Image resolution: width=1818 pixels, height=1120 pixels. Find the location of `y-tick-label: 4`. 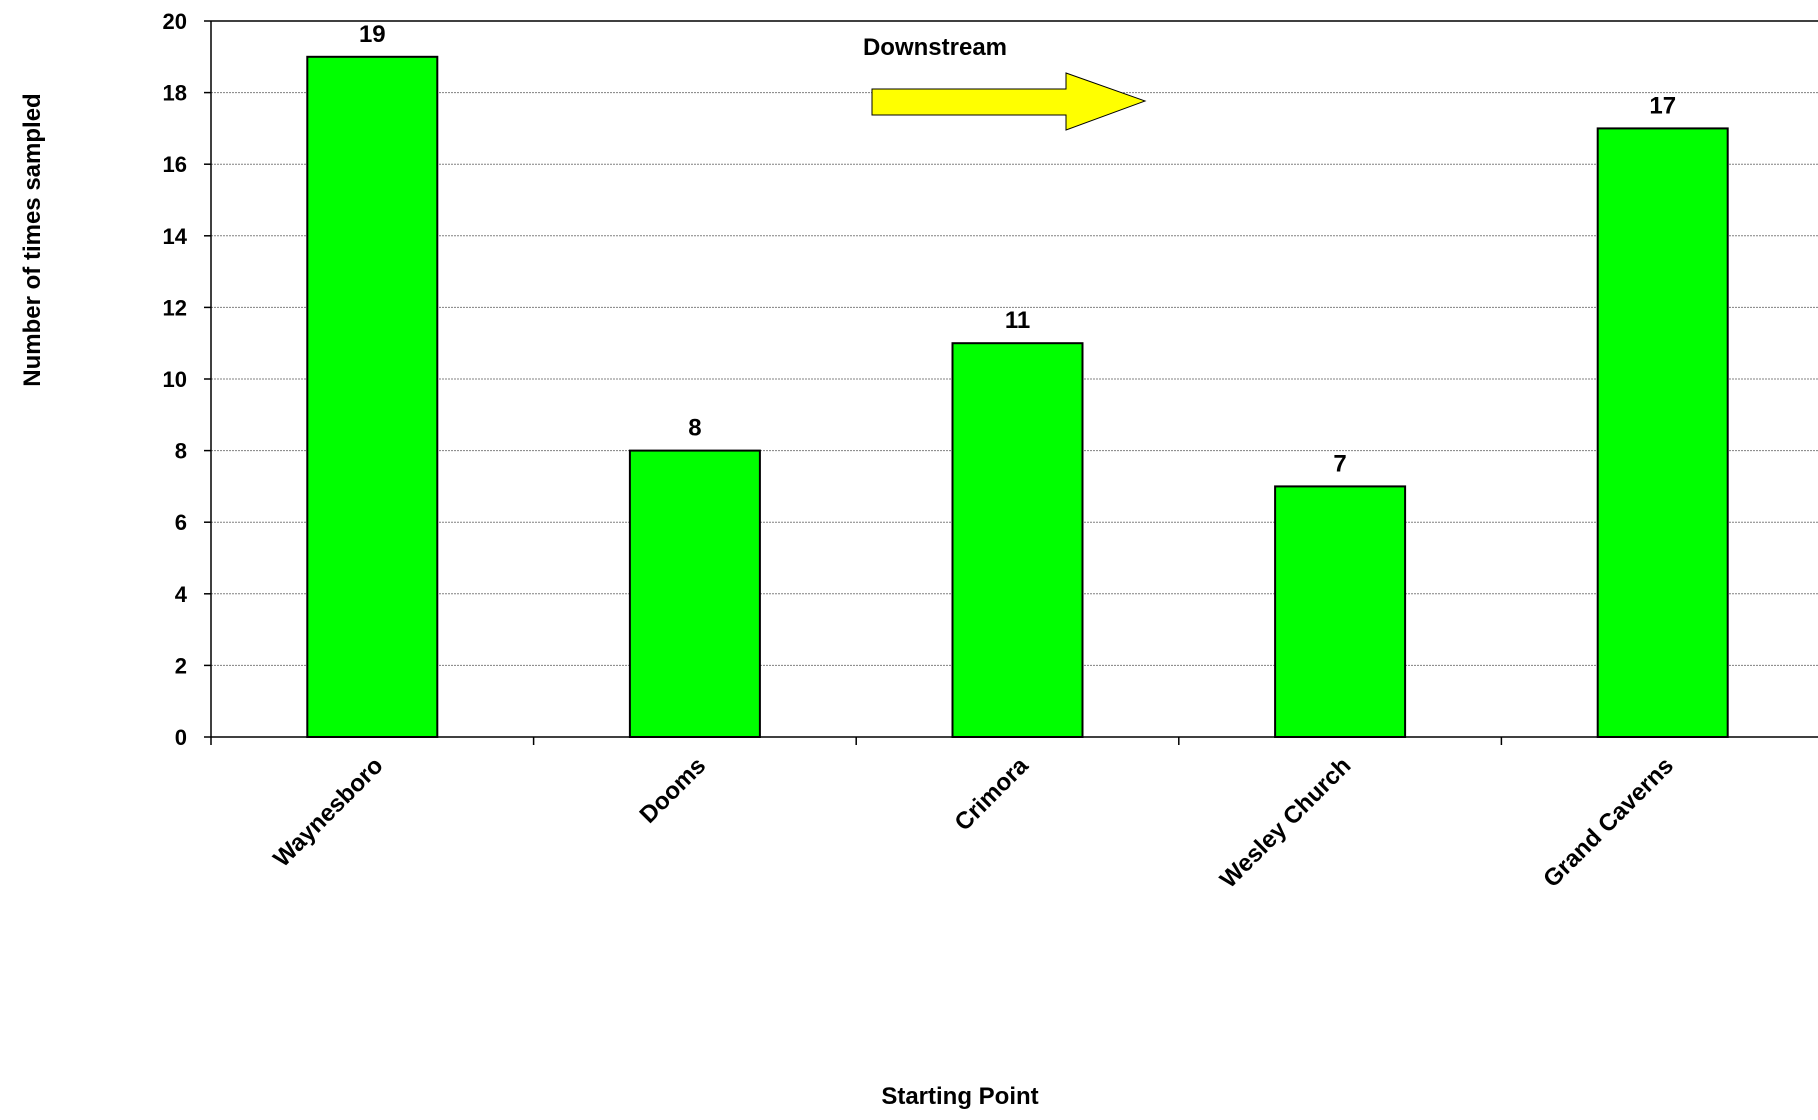

y-tick-label: 4 is located at coordinates (181, 594).